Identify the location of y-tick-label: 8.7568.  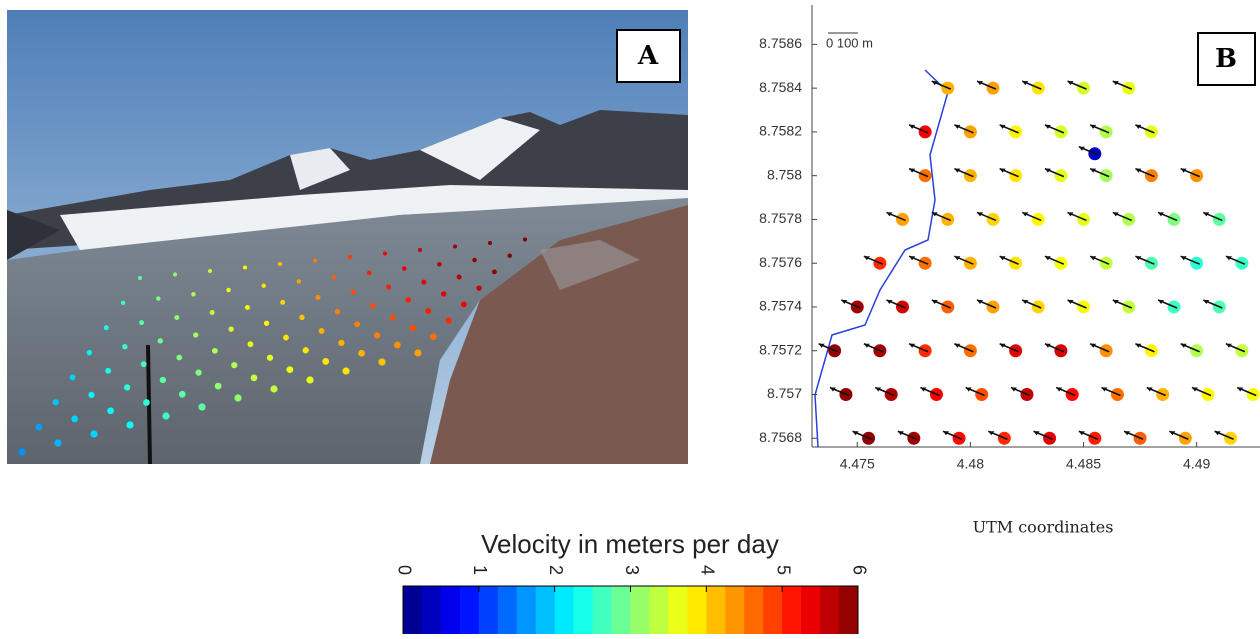
(780, 437).